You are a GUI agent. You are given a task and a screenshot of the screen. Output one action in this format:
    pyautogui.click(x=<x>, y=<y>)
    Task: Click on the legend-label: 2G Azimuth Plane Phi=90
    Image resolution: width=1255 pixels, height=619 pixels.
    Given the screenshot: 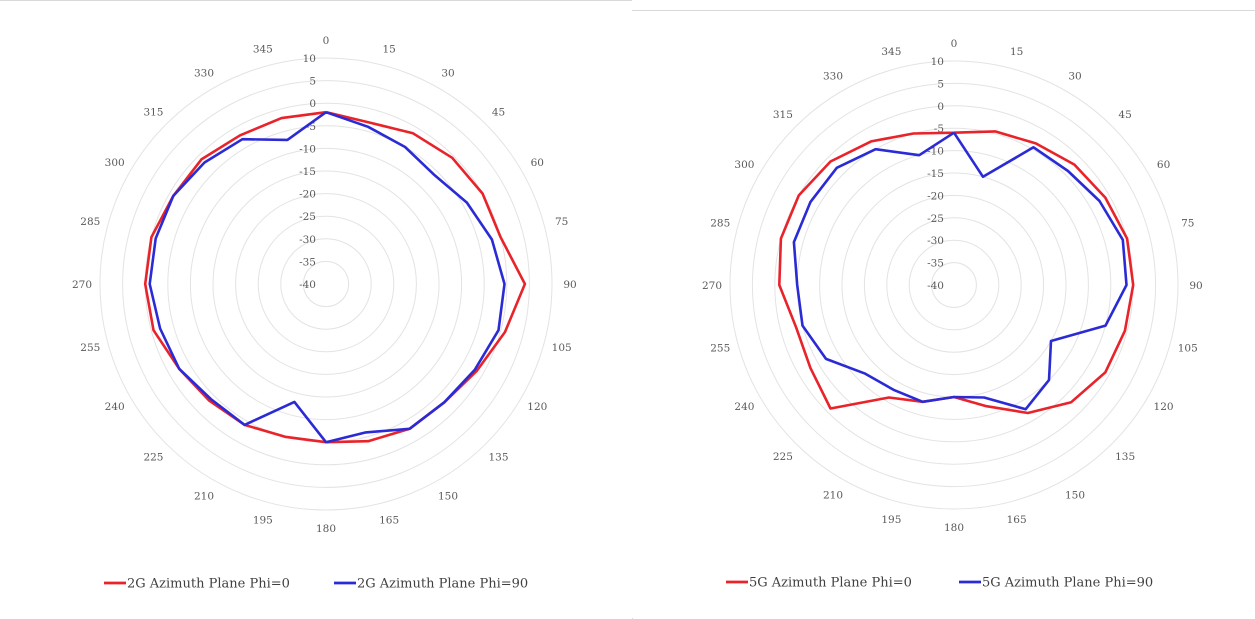 What is the action you would take?
    pyautogui.click(x=442, y=584)
    